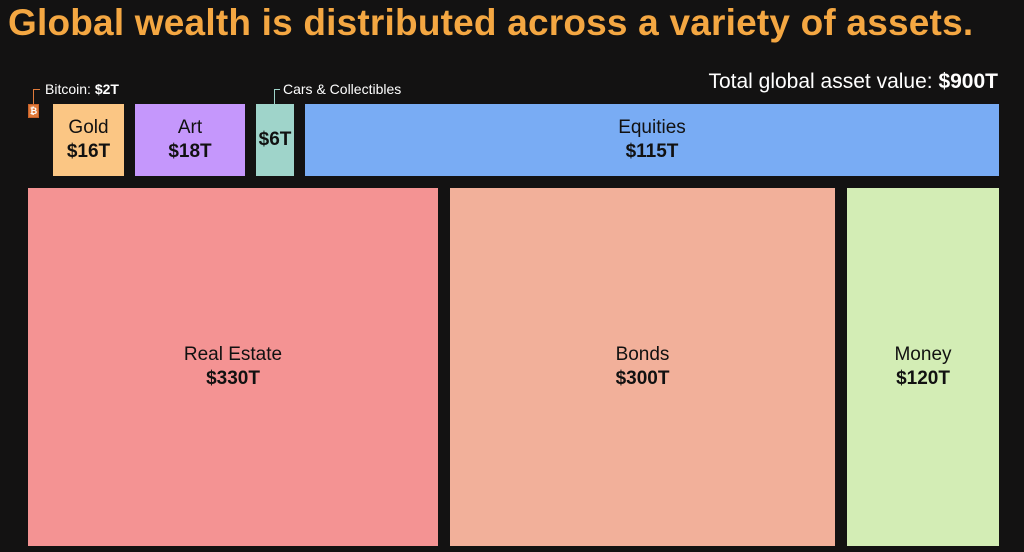 The height and width of the screenshot is (552, 1024). I want to click on cars-collectibles-callout: Cars & Collectibles, so click(342, 89).